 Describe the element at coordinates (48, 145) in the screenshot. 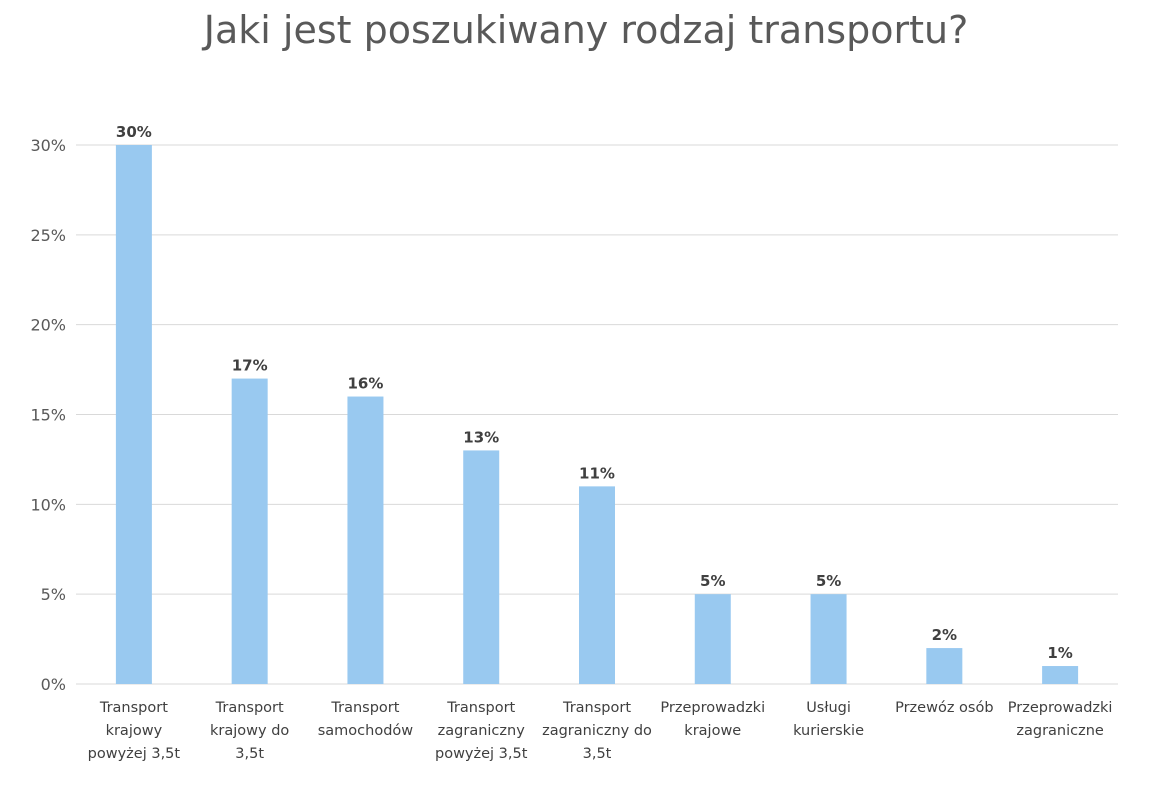

I see `y-tick-label: 30%` at that location.